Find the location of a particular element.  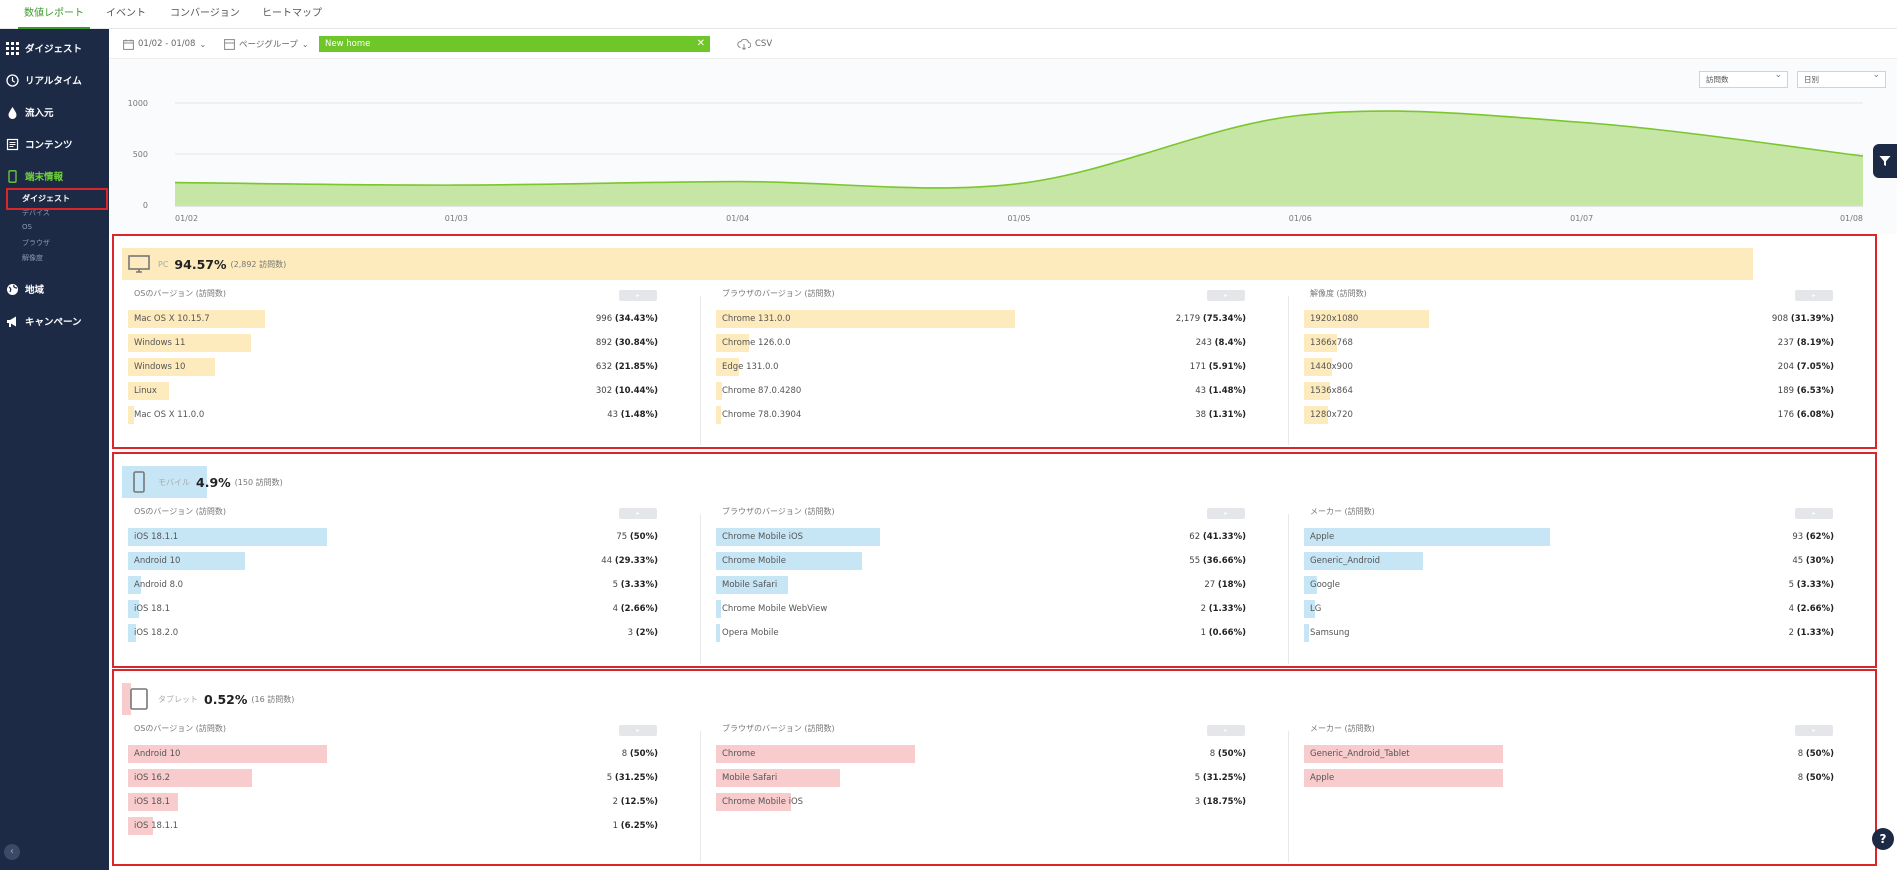

sidebar-item-region: 地域 is located at coordinates (54, 289).